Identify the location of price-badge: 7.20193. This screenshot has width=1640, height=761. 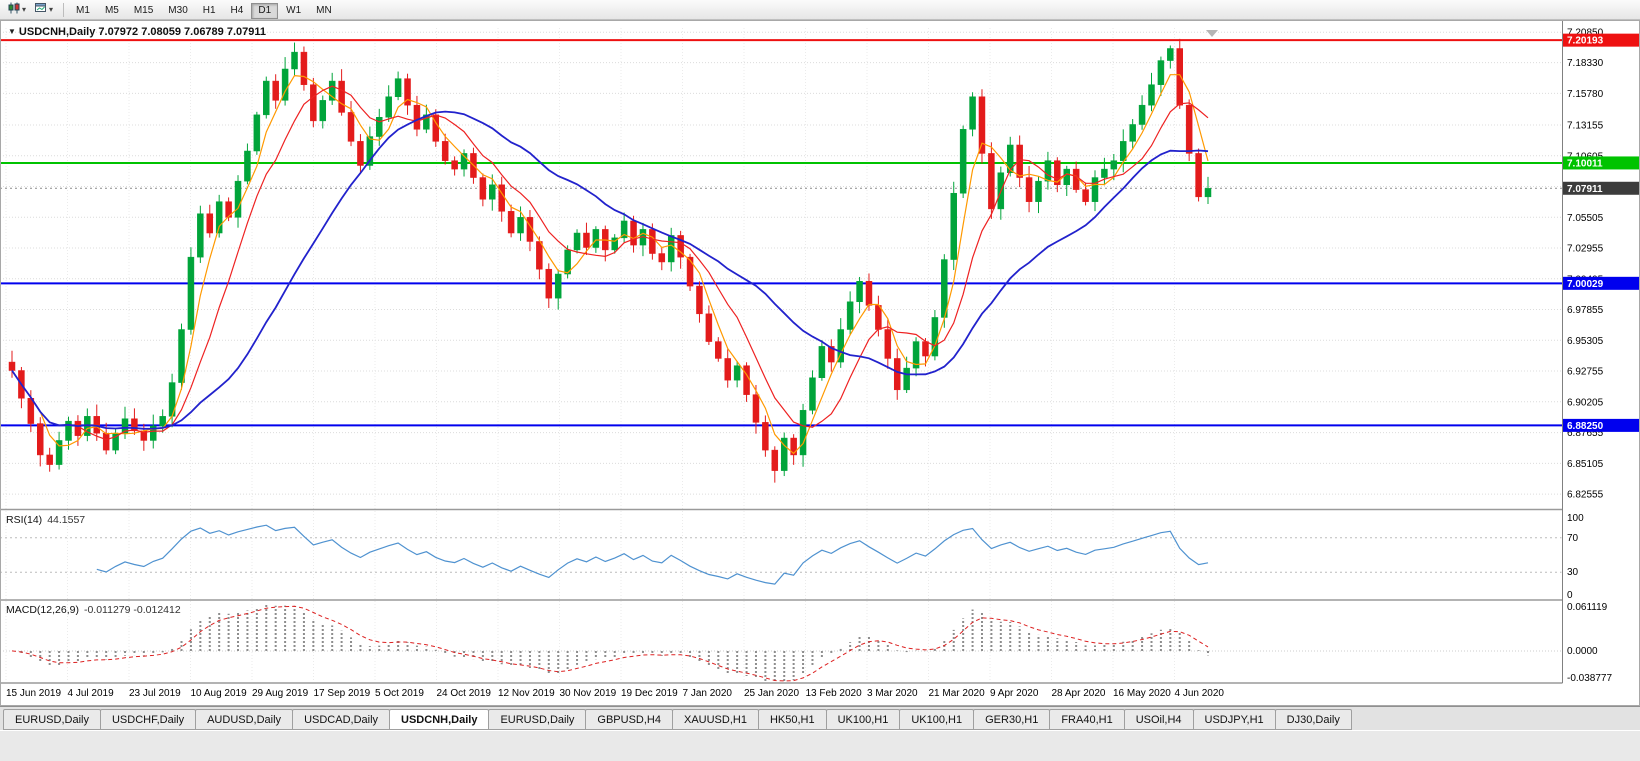
(1601, 40).